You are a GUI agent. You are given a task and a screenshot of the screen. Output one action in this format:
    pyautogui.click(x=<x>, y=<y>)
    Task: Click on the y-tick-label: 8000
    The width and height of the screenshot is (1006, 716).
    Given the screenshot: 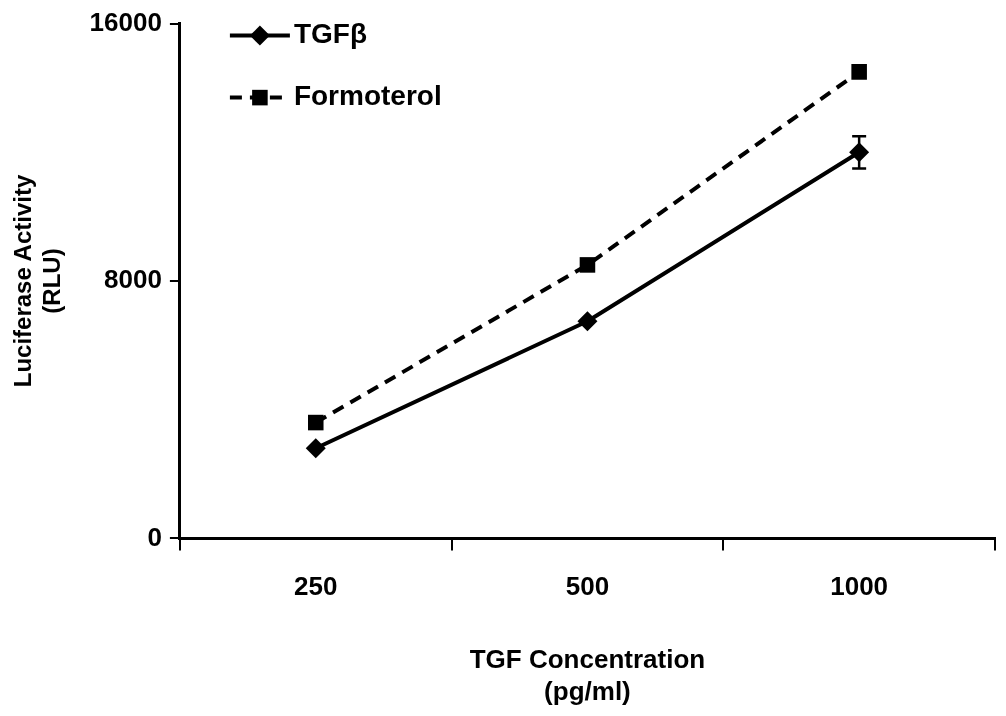 What is the action you would take?
    pyautogui.click(x=133, y=279)
    